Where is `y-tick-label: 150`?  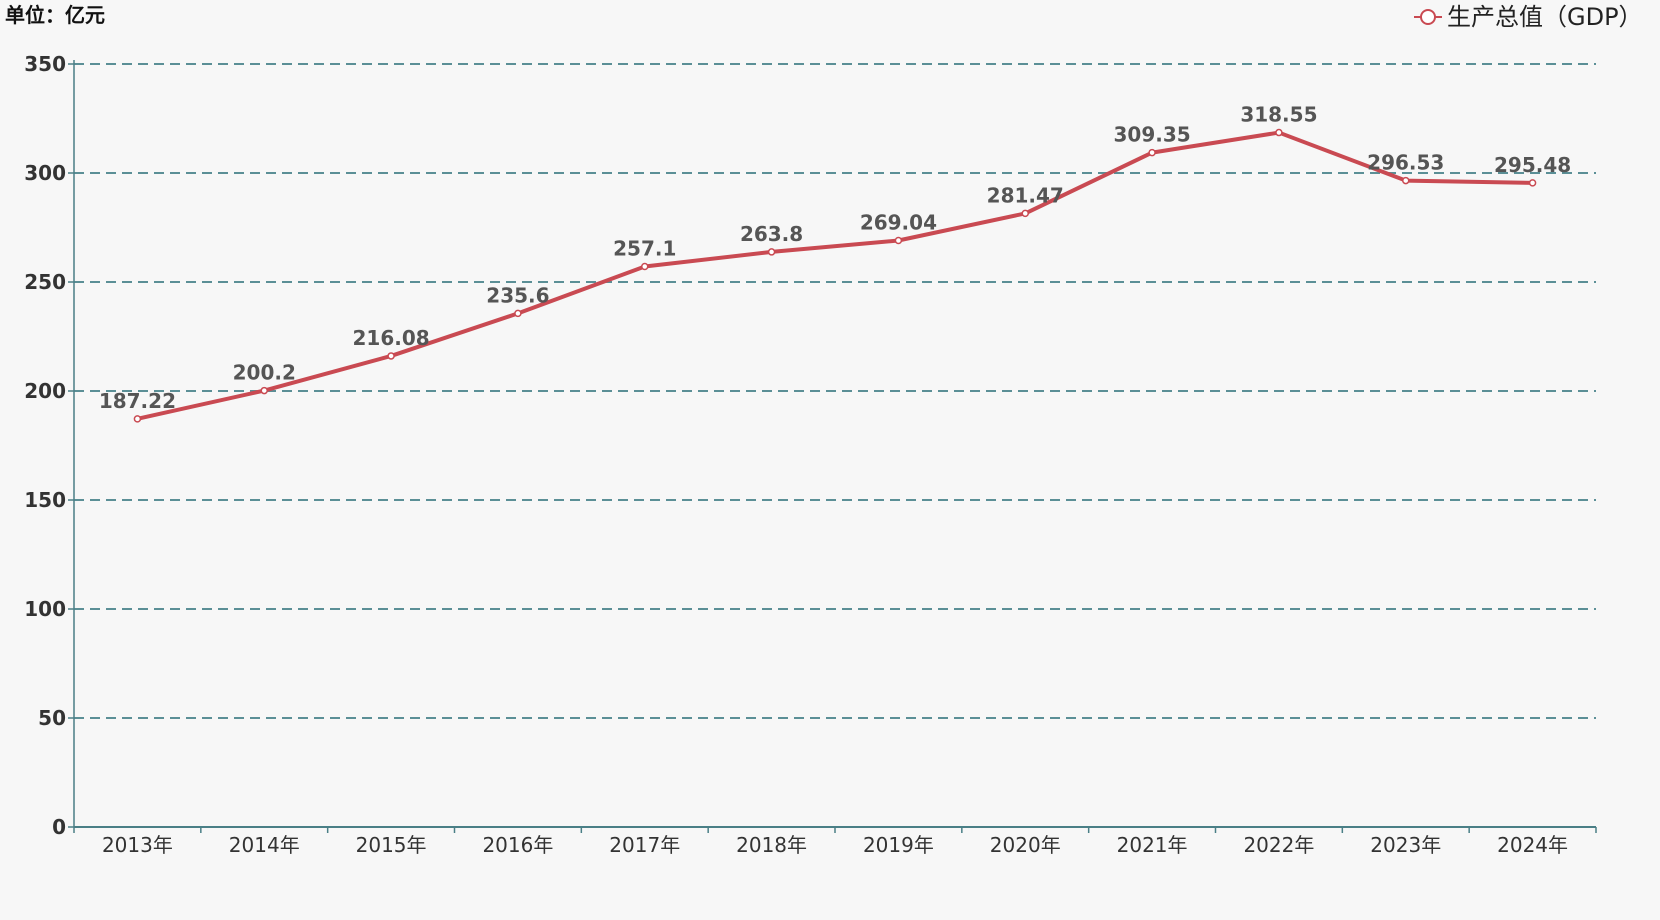 y-tick-label: 150 is located at coordinates (45, 500).